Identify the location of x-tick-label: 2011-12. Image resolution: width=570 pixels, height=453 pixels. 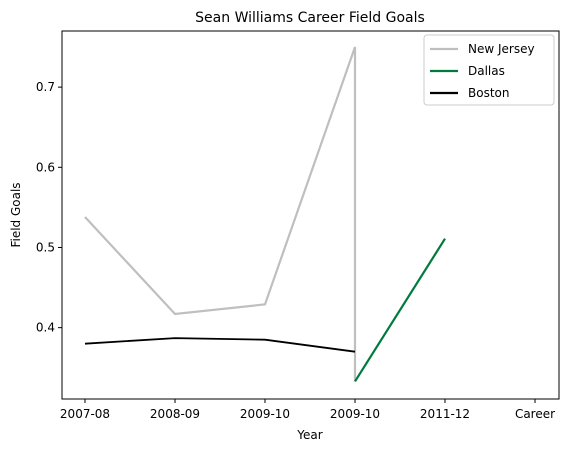
(445, 414).